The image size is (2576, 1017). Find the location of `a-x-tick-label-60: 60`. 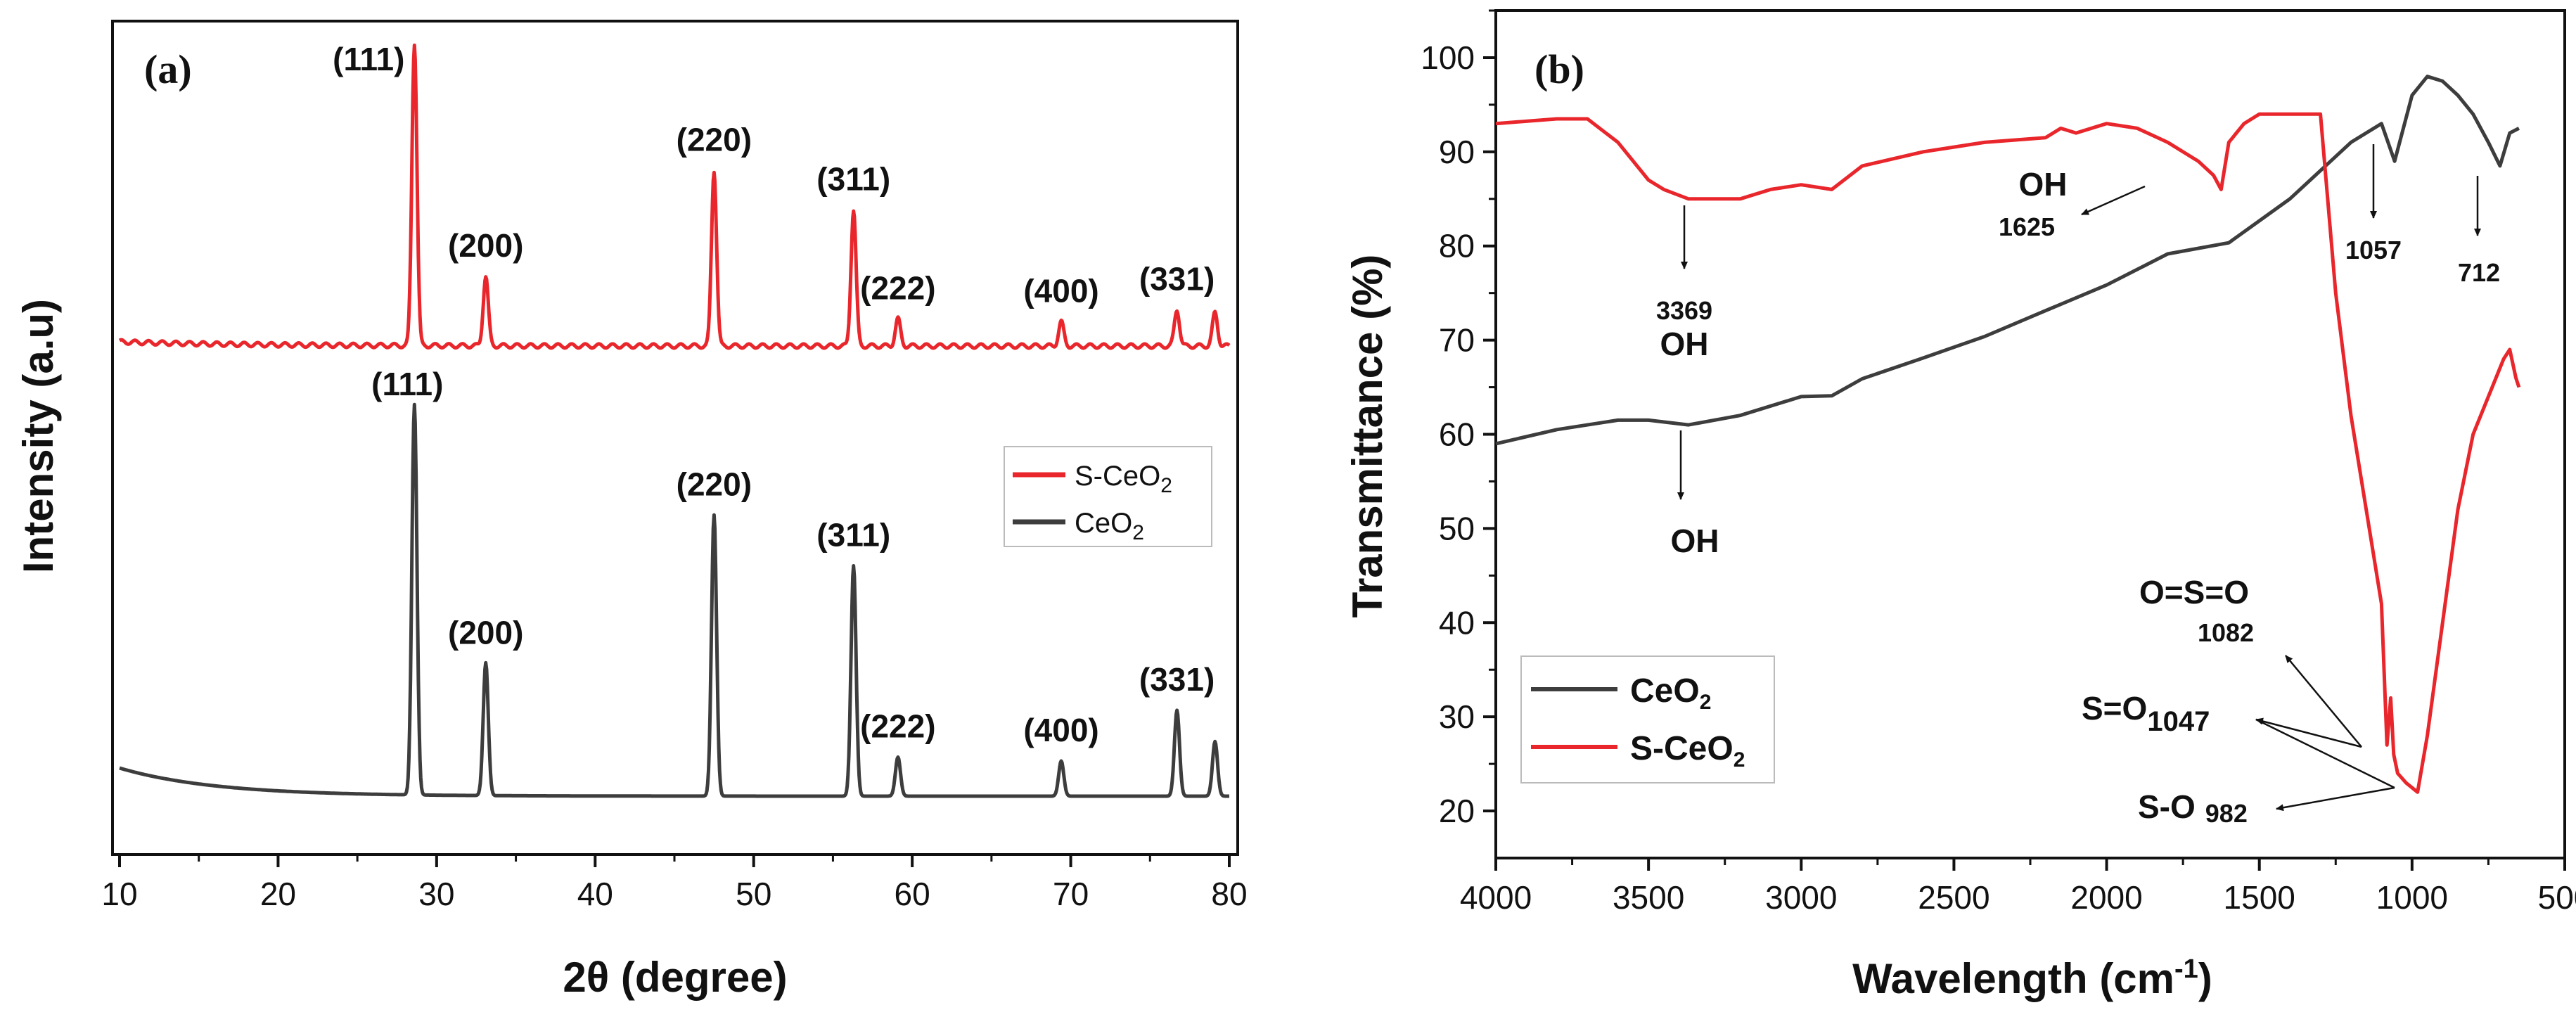

a-x-tick-label-60: 60 is located at coordinates (912, 894).